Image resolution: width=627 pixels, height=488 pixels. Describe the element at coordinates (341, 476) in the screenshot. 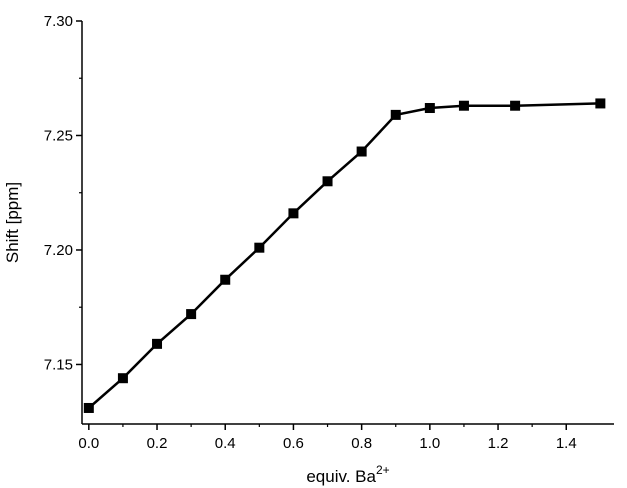

I see `x-axis-title-main: equiv. Ba` at that location.